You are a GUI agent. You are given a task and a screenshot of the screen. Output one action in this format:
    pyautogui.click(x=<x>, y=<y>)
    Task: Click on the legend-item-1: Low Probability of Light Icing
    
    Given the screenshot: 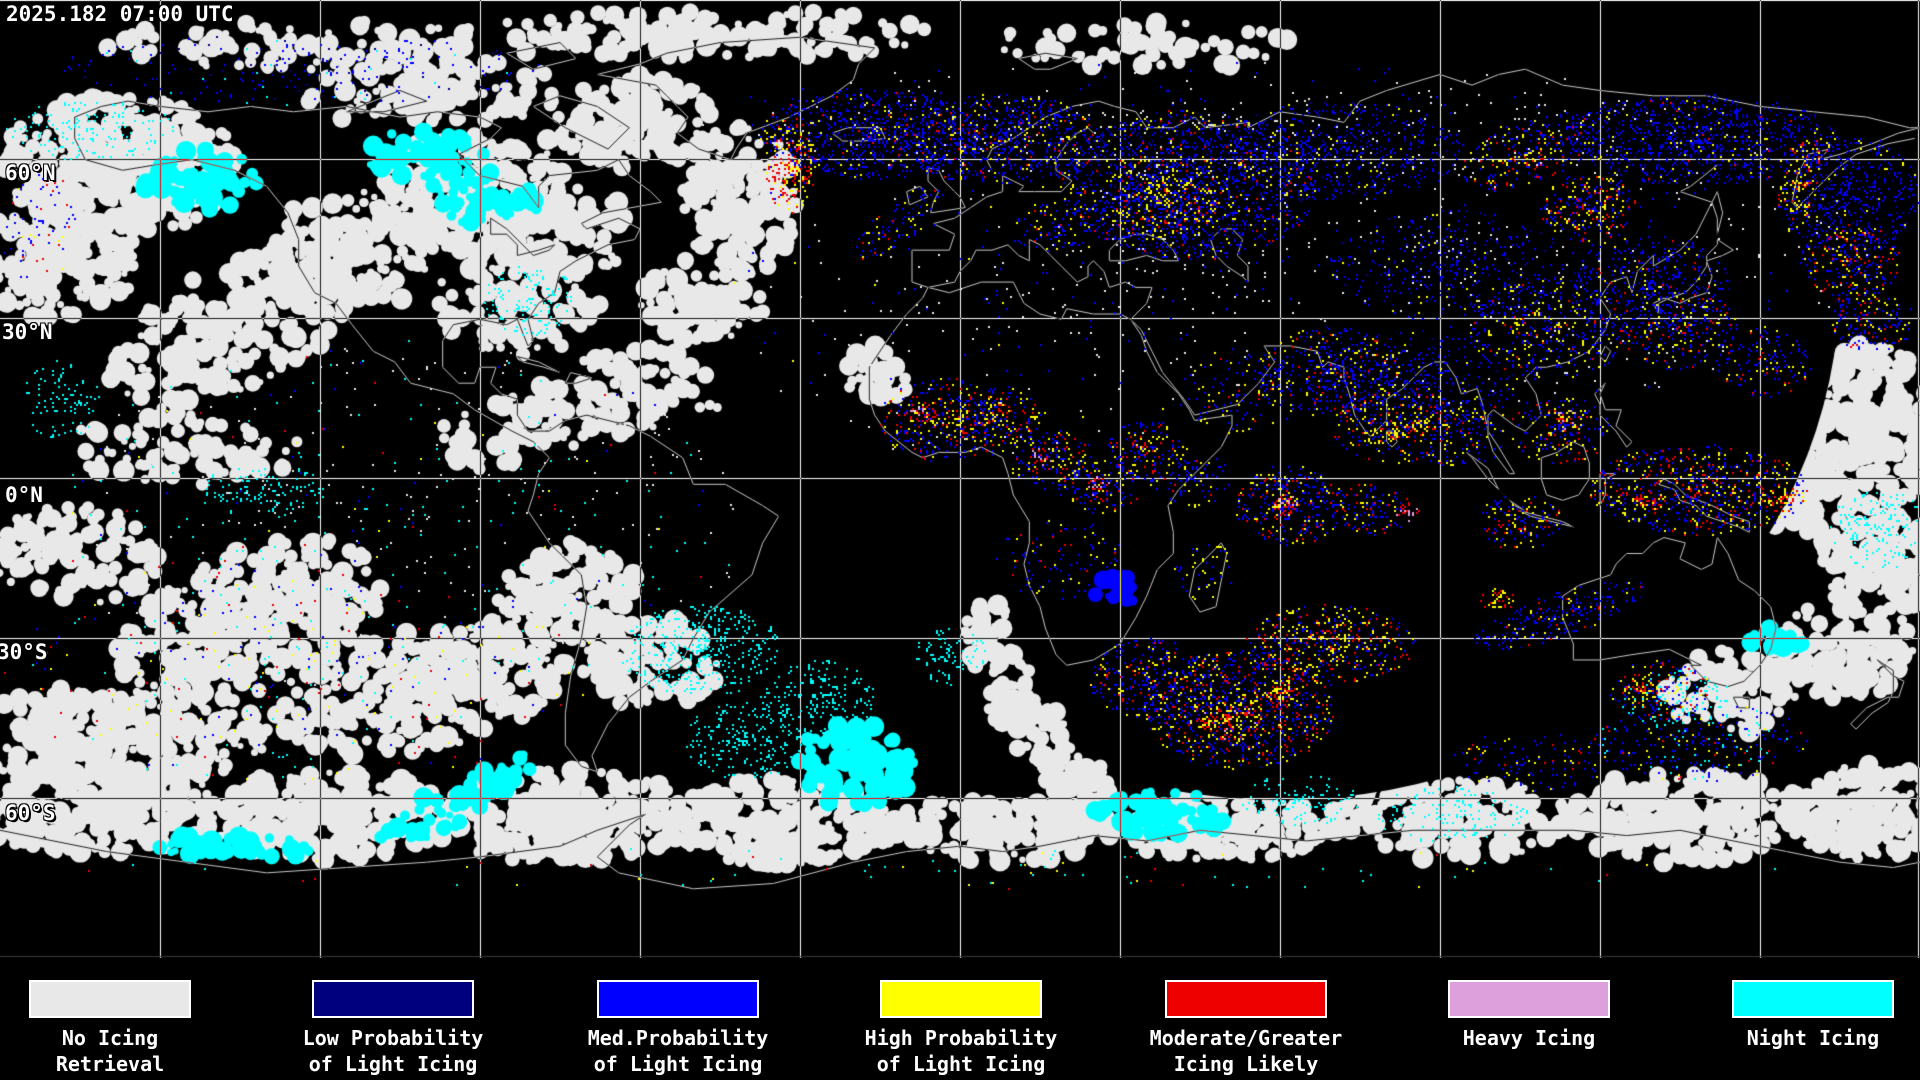 What is the action you would take?
    pyautogui.click(x=393, y=1028)
    